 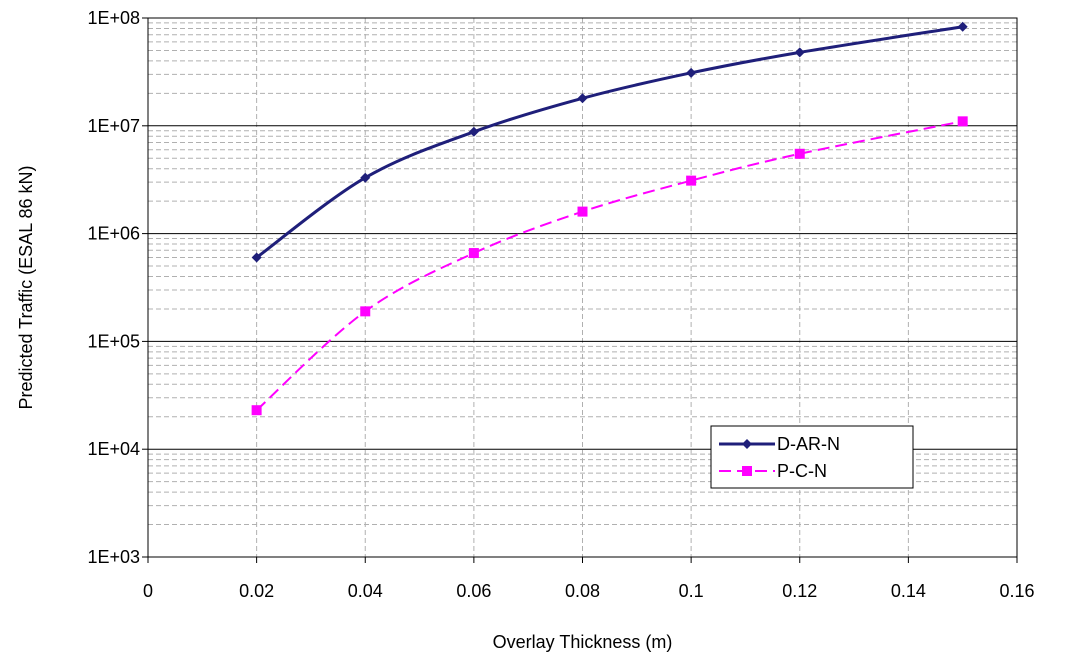 What do you see at coordinates (113, 557) in the screenshot?
I see `y-tick-label: 1E+03` at bounding box center [113, 557].